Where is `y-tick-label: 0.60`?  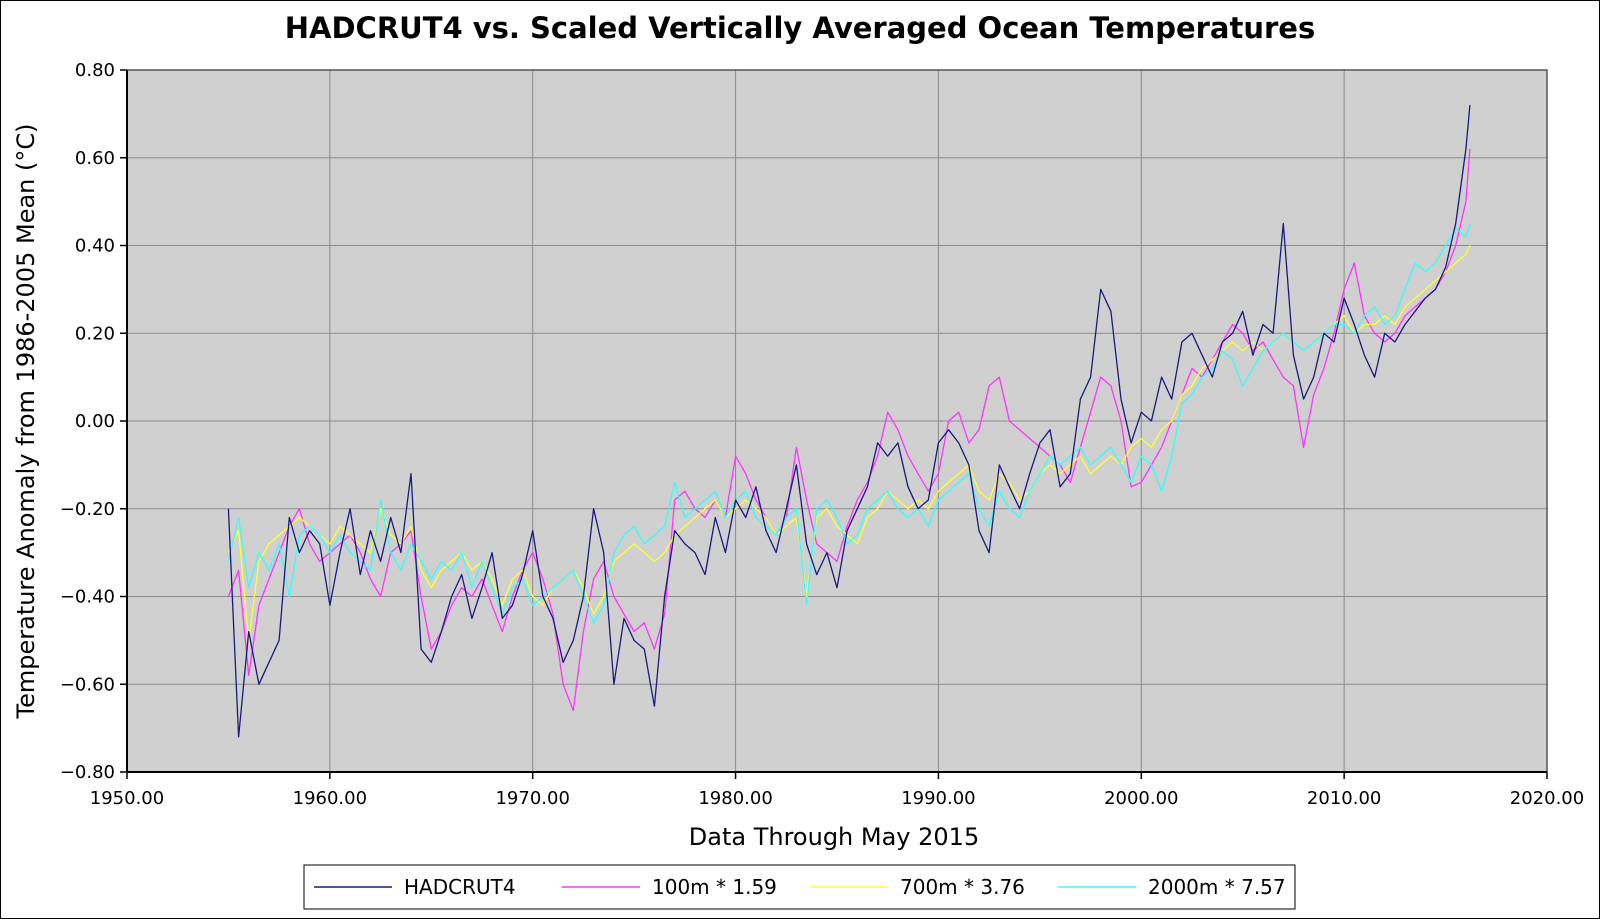 y-tick-label: 0.60 is located at coordinates (95, 158).